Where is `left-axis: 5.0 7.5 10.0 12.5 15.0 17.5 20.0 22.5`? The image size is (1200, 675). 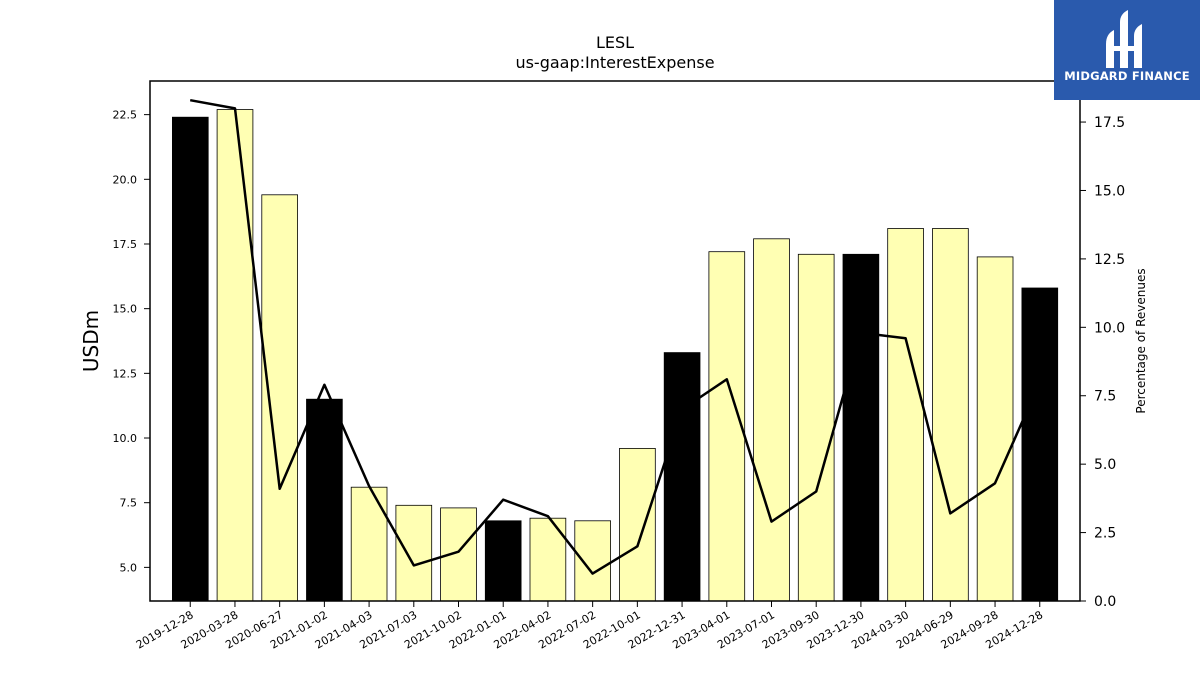
left-axis: 5.0 7.5 10.0 12.5 15.0 17.5 20.0 22.5 is located at coordinates (131, 341).